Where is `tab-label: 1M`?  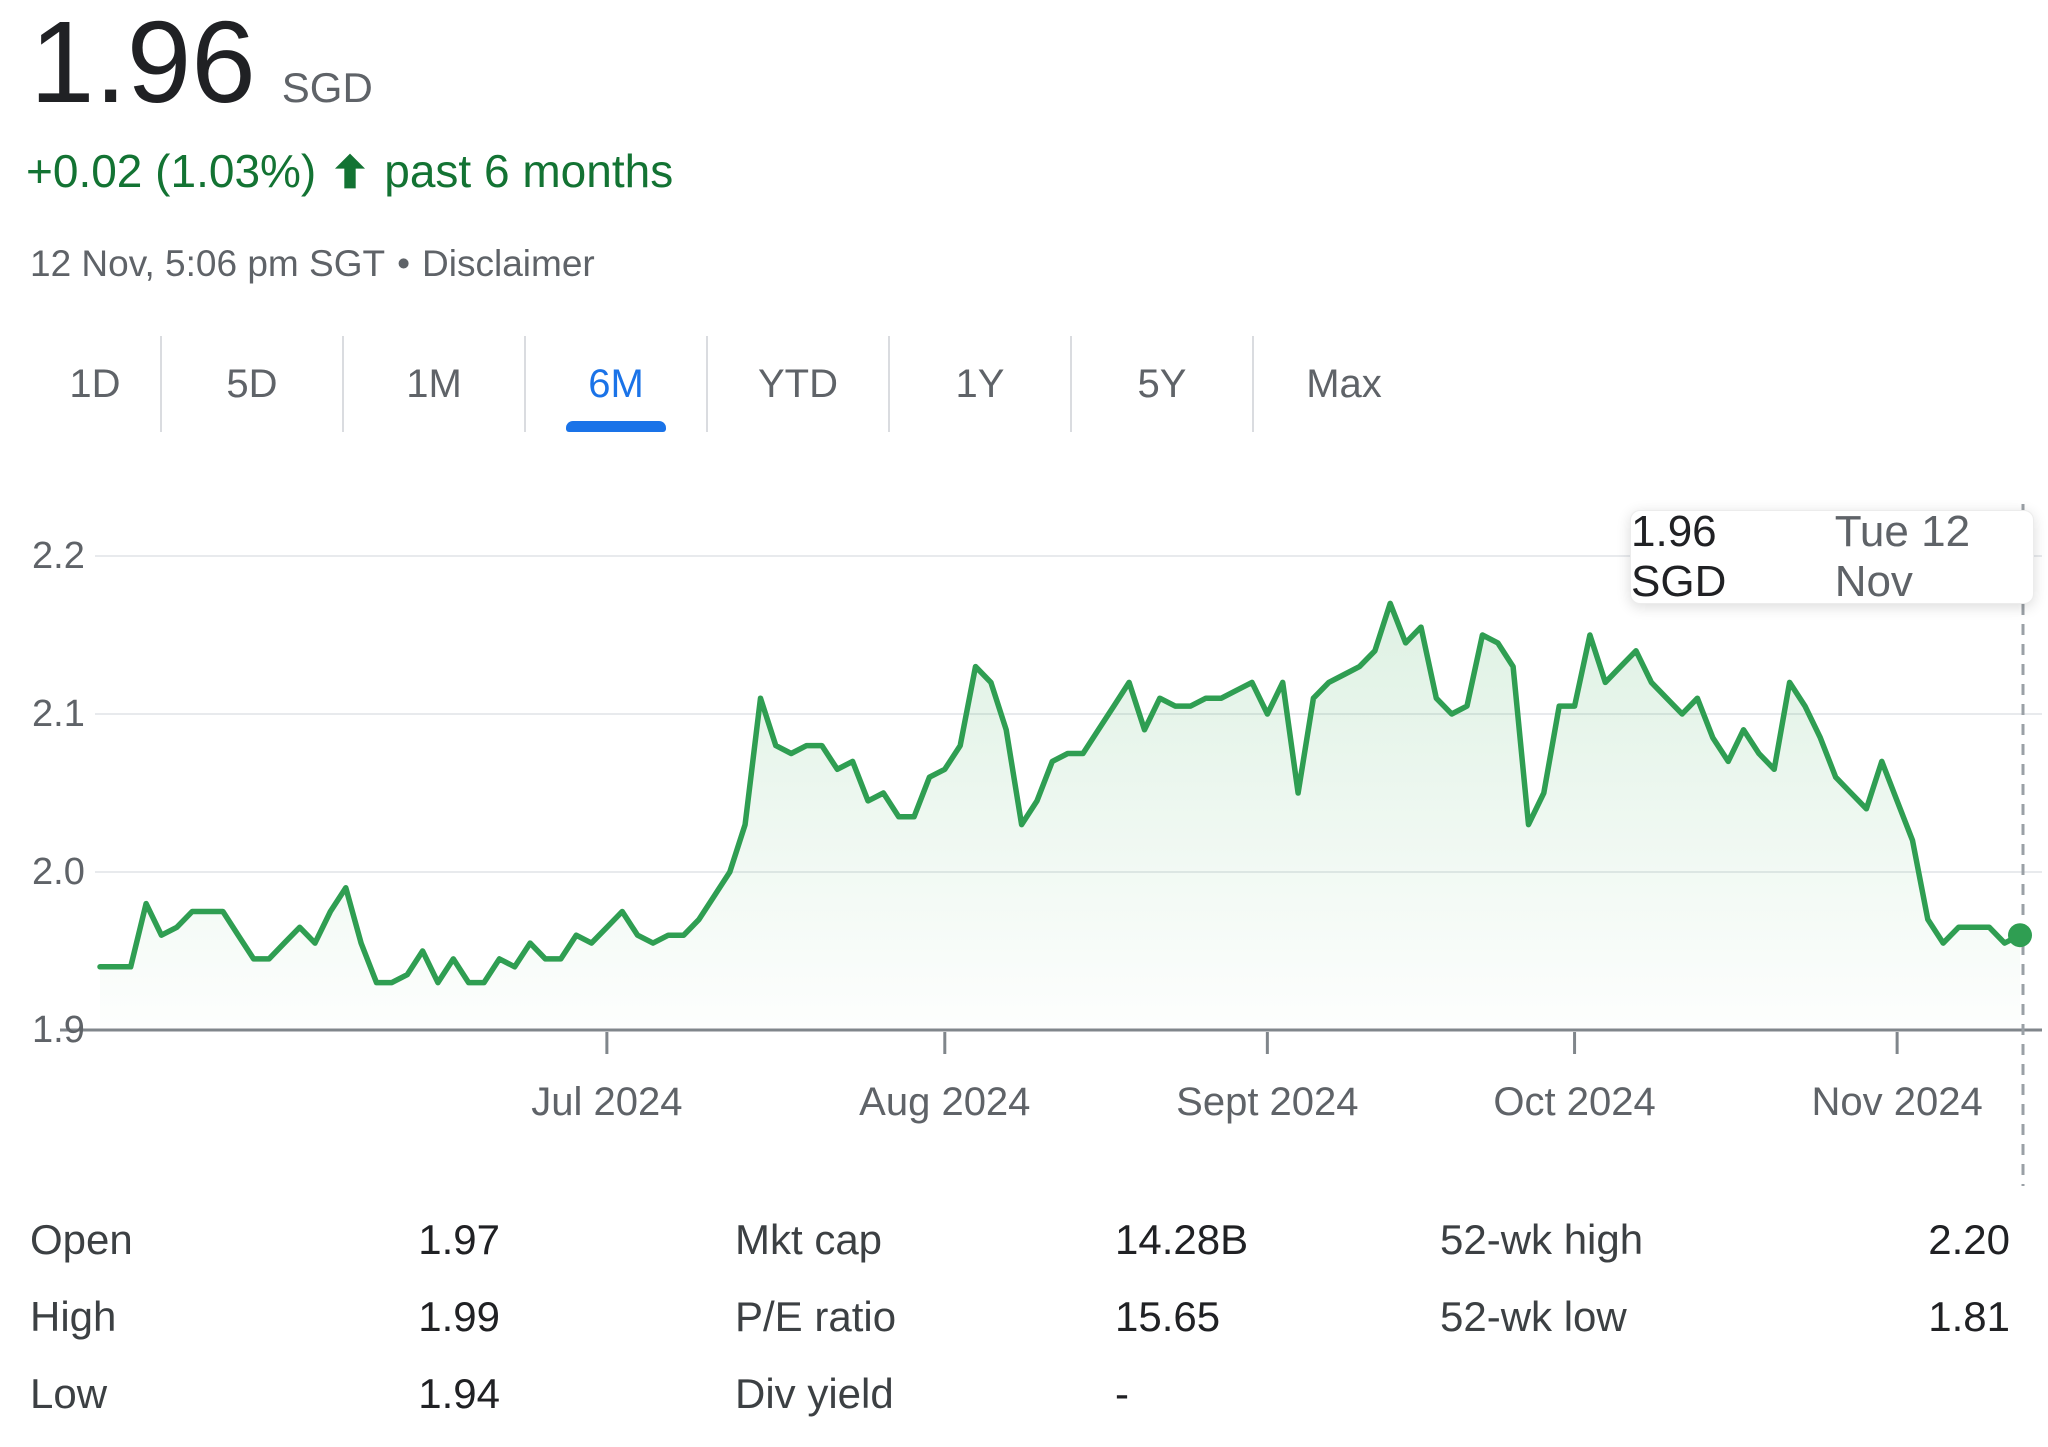
tab-label: 1M is located at coordinates (434, 383).